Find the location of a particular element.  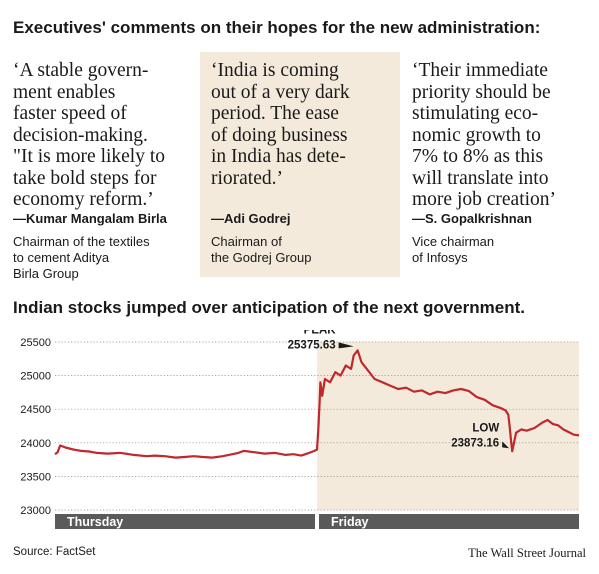

x-category-label: Thursday is located at coordinates (95, 522).